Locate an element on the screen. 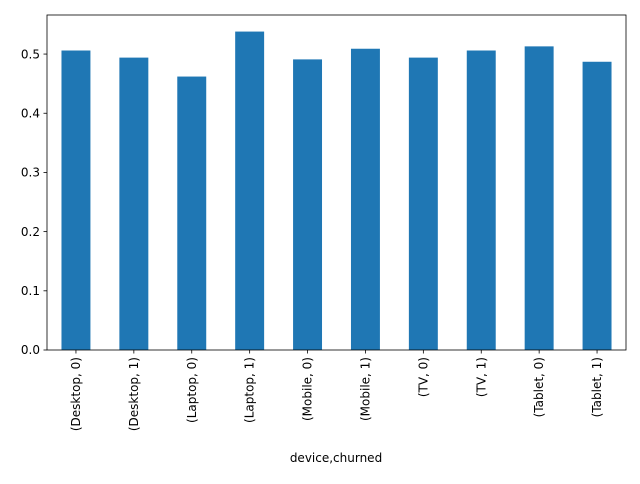  x-tick-label: (Tablet, 0) is located at coordinates (539, 387).